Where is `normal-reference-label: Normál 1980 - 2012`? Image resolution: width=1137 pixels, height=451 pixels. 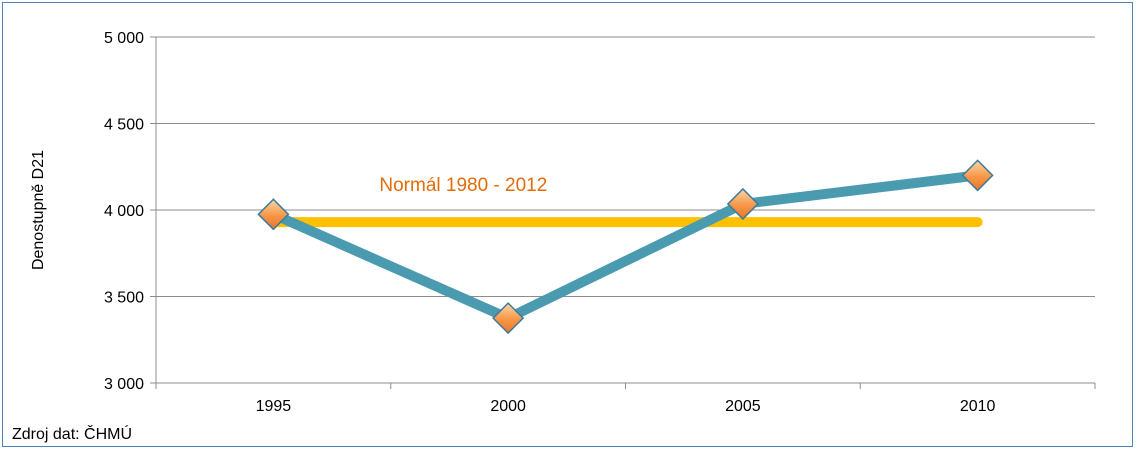
normal-reference-label: Normál 1980 - 2012 is located at coordinates (463, 185).